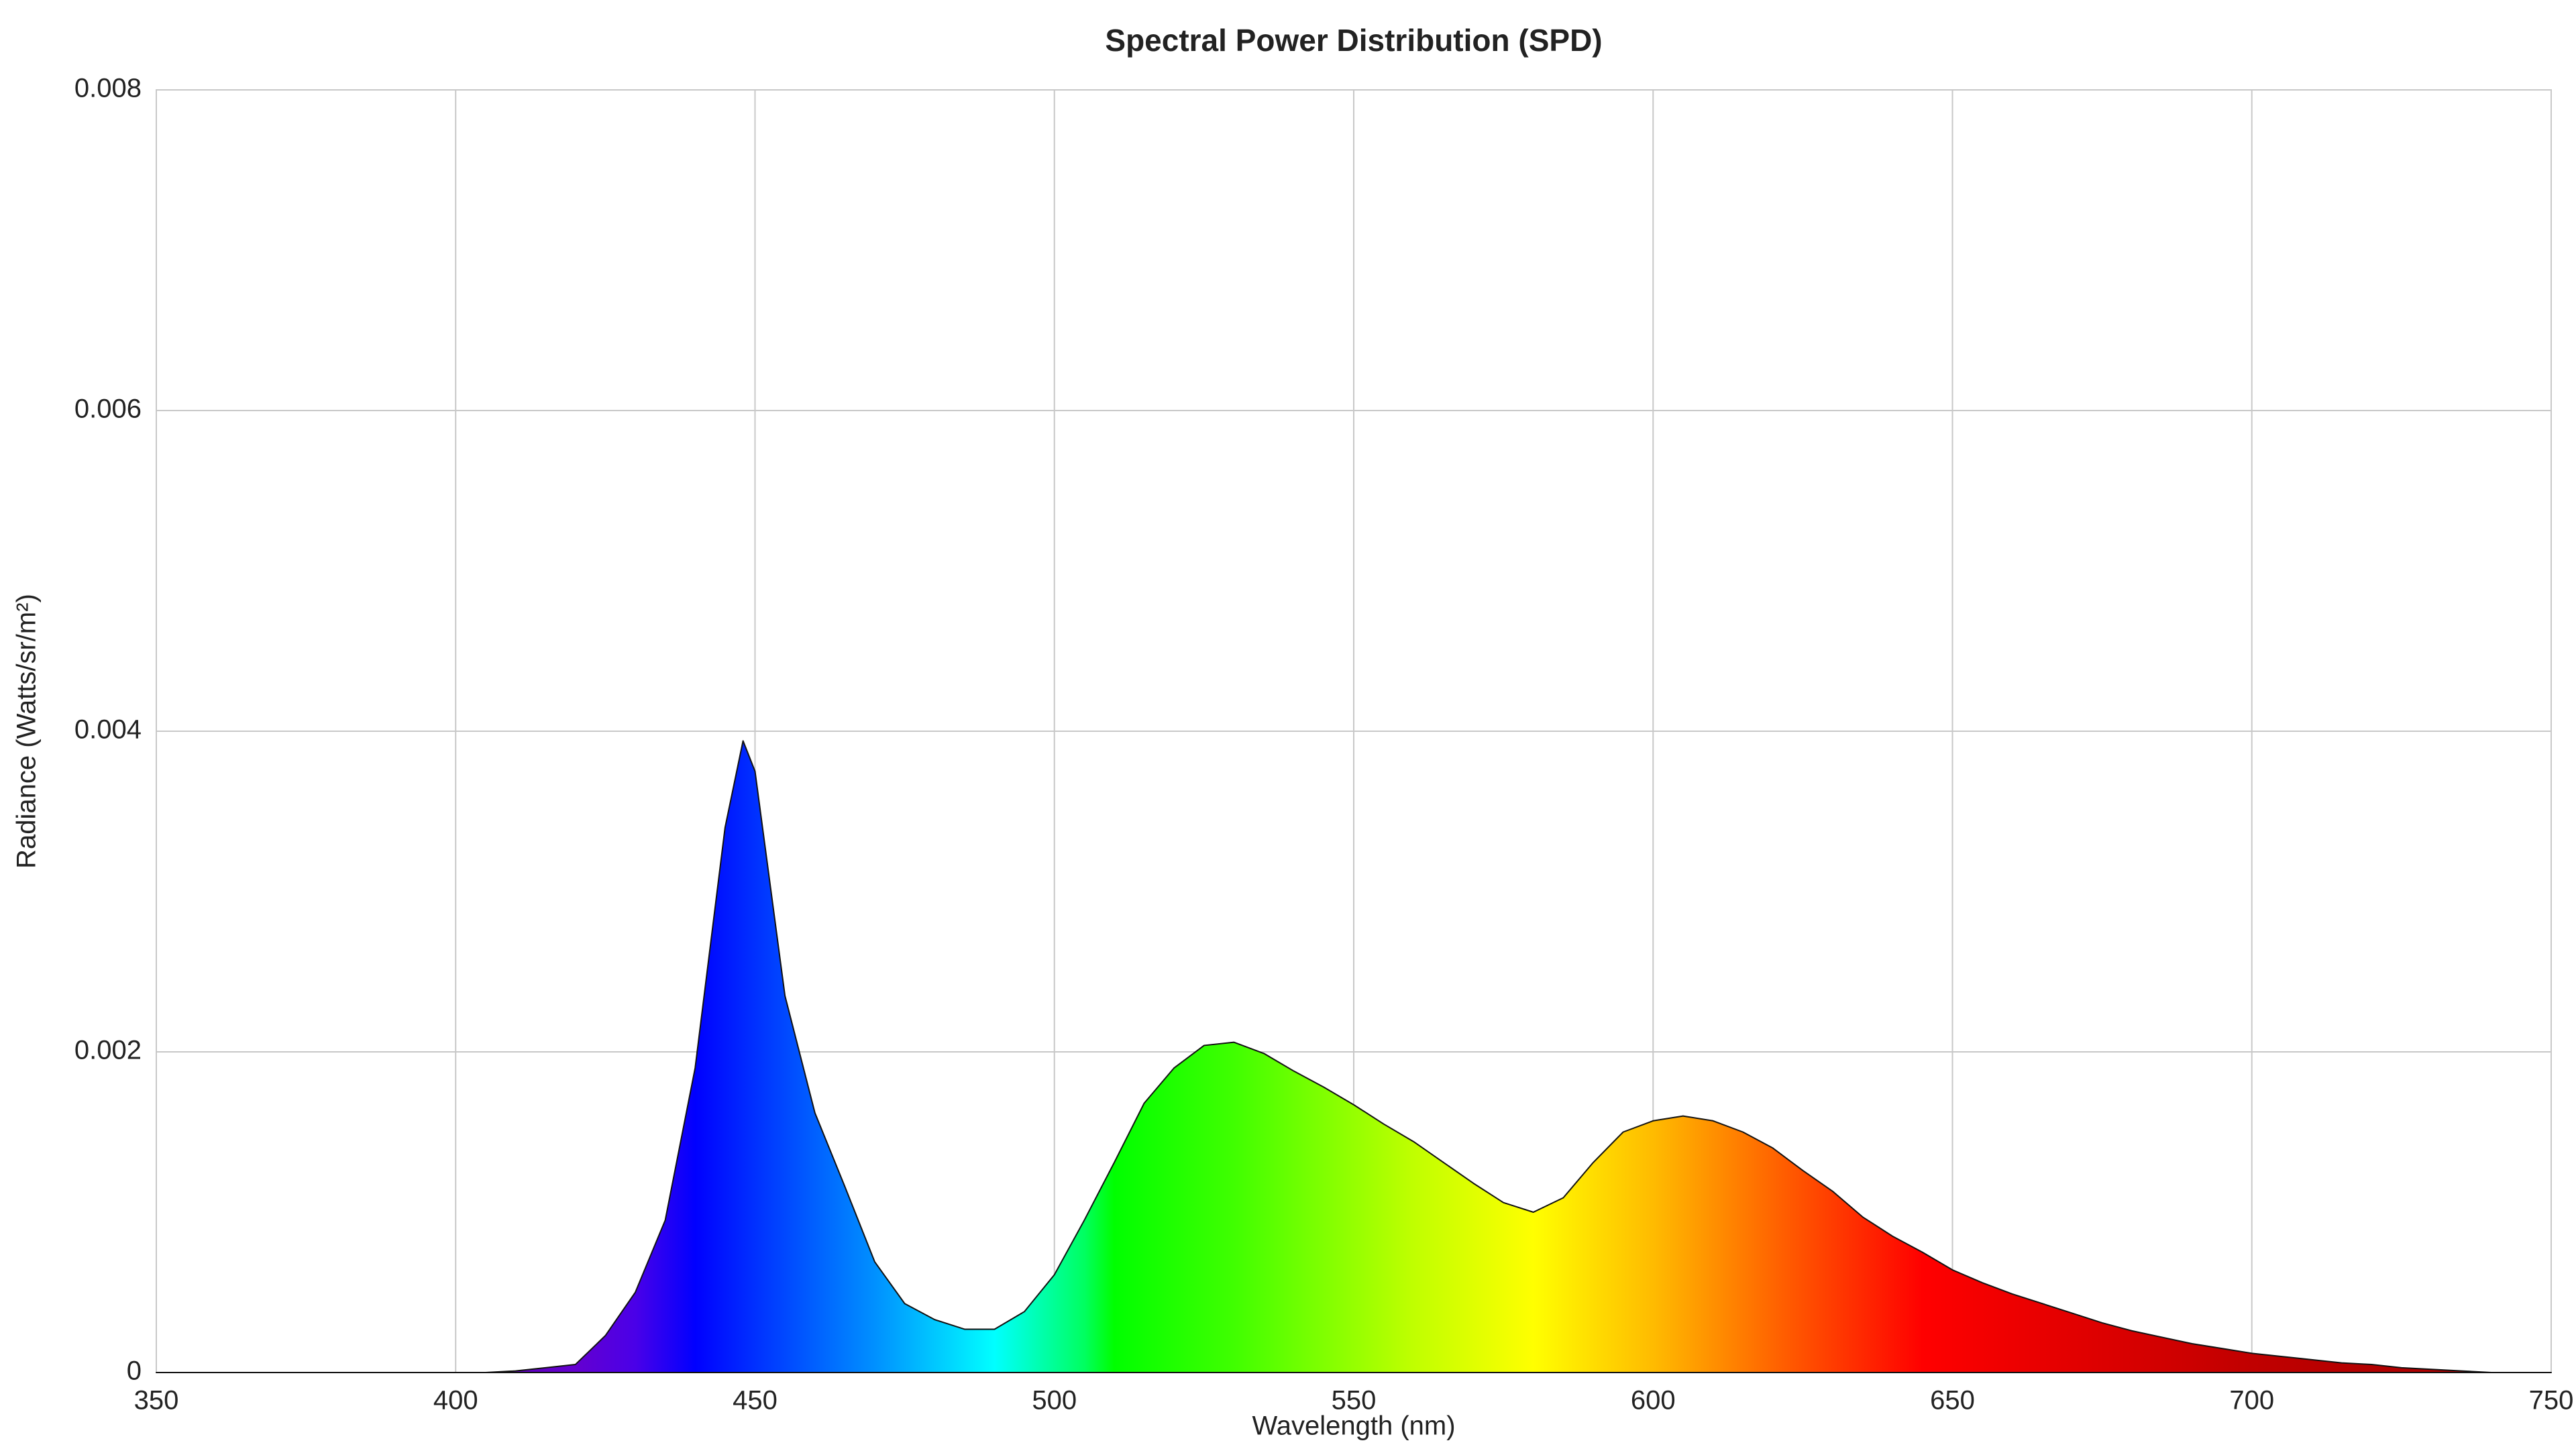  What do you see at coordinates (1952, 1400) in the screenshot?
I see `x-tick-label: 650` at bounding box center [1952, 1400].